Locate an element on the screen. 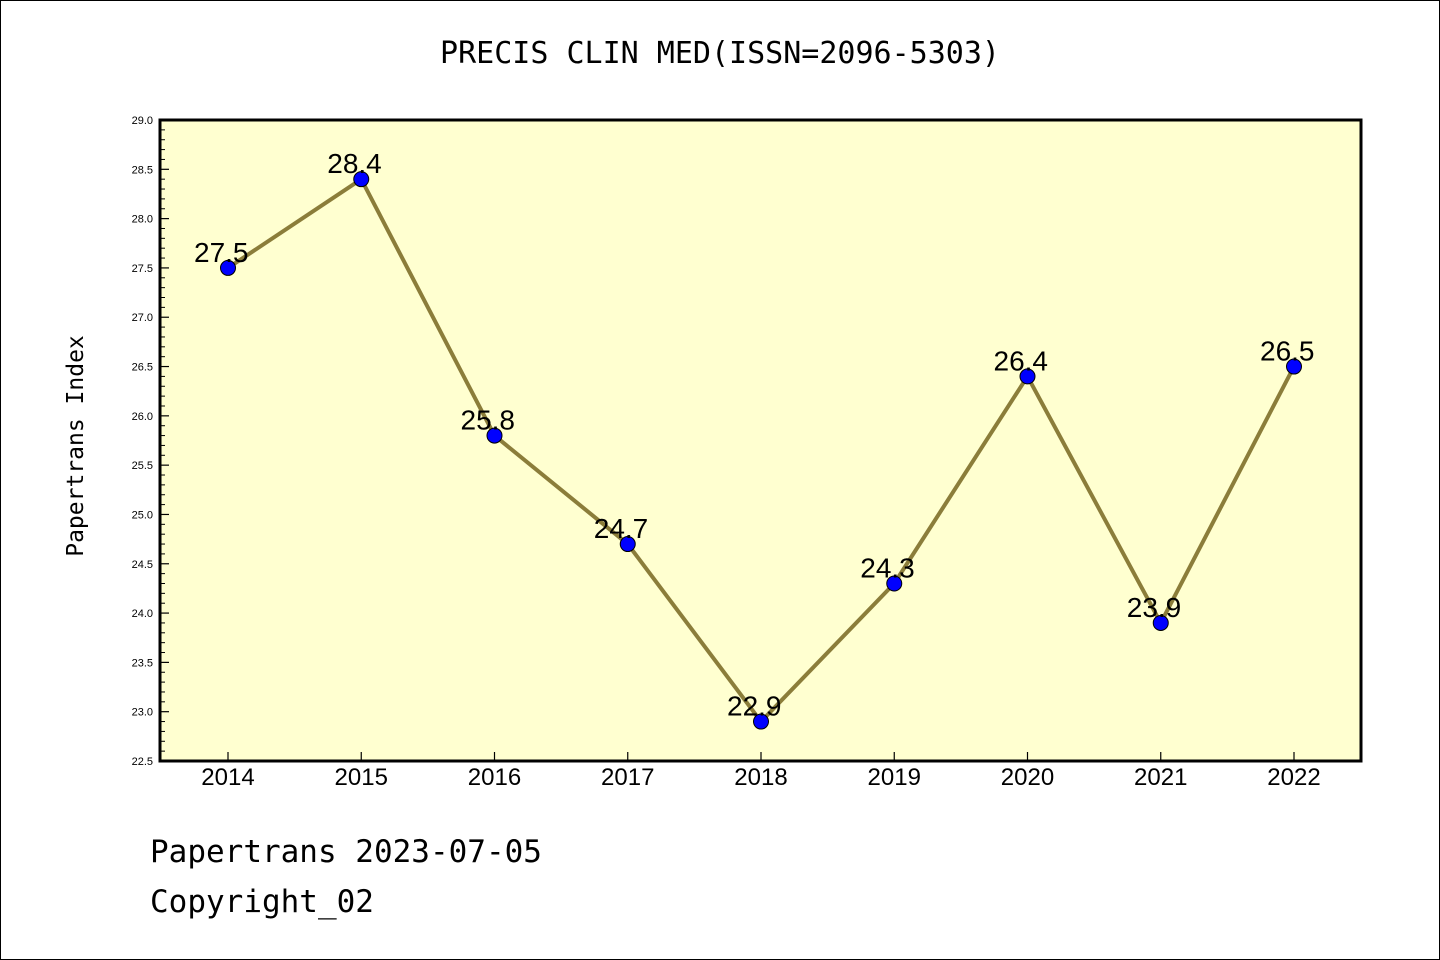 The width and height of the screenshot is (1440, 960). y-tick-label: 25.5 is located at coordinates (142, 466).